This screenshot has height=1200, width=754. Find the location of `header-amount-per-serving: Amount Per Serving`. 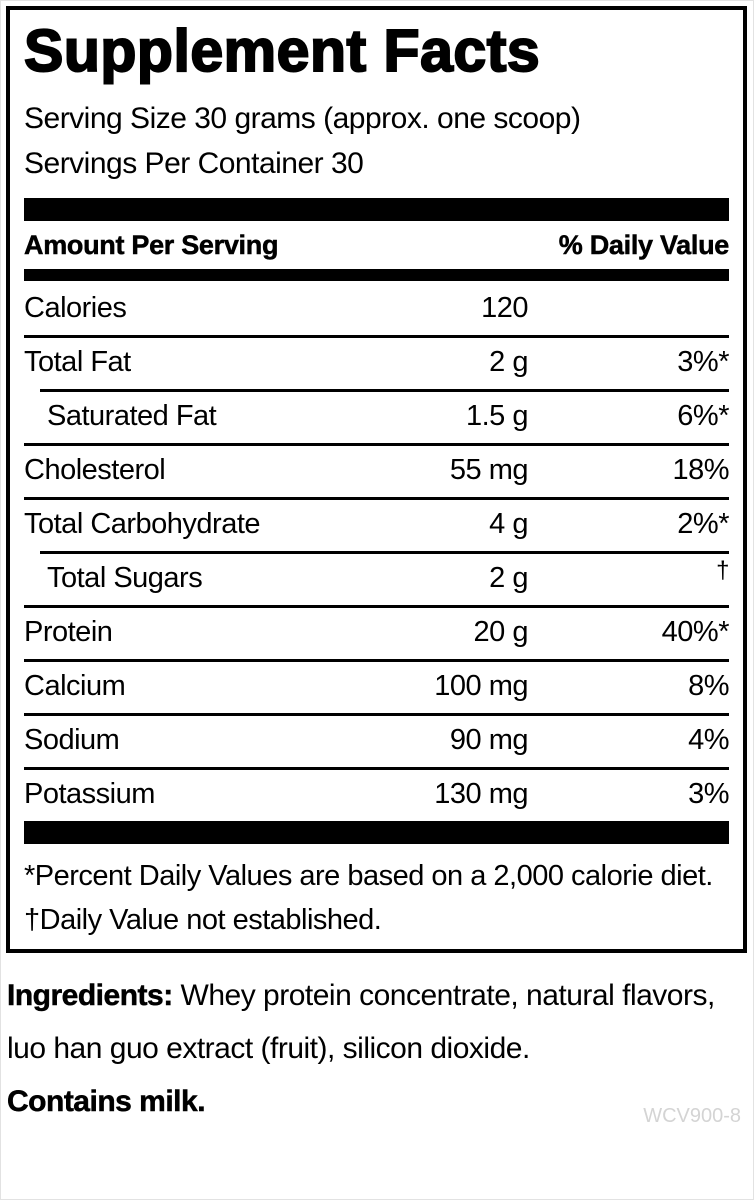

header-amount-per-serving: Amount Per Serving is located at coordinates (151, 245).